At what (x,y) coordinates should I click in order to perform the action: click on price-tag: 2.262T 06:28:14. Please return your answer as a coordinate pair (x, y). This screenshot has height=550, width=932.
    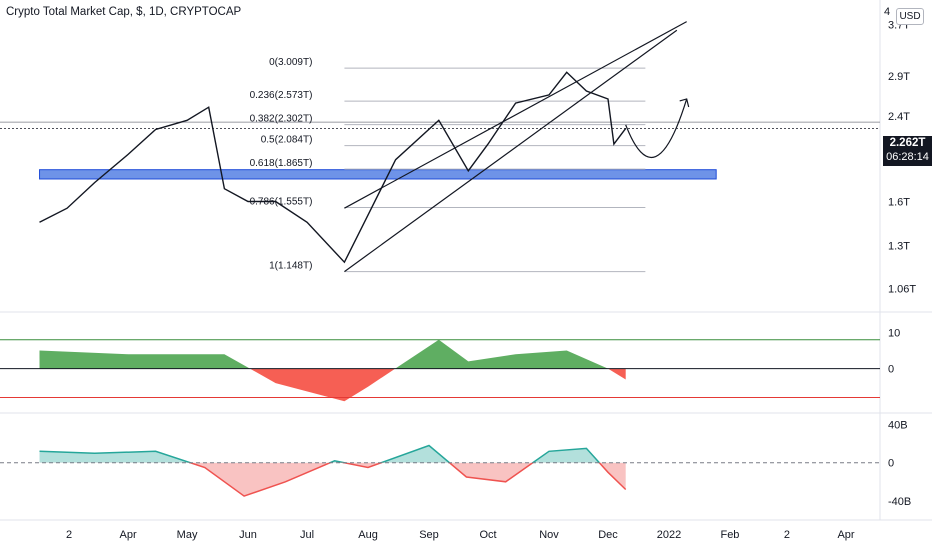
    Looking at the image, I should click on (907, 151).